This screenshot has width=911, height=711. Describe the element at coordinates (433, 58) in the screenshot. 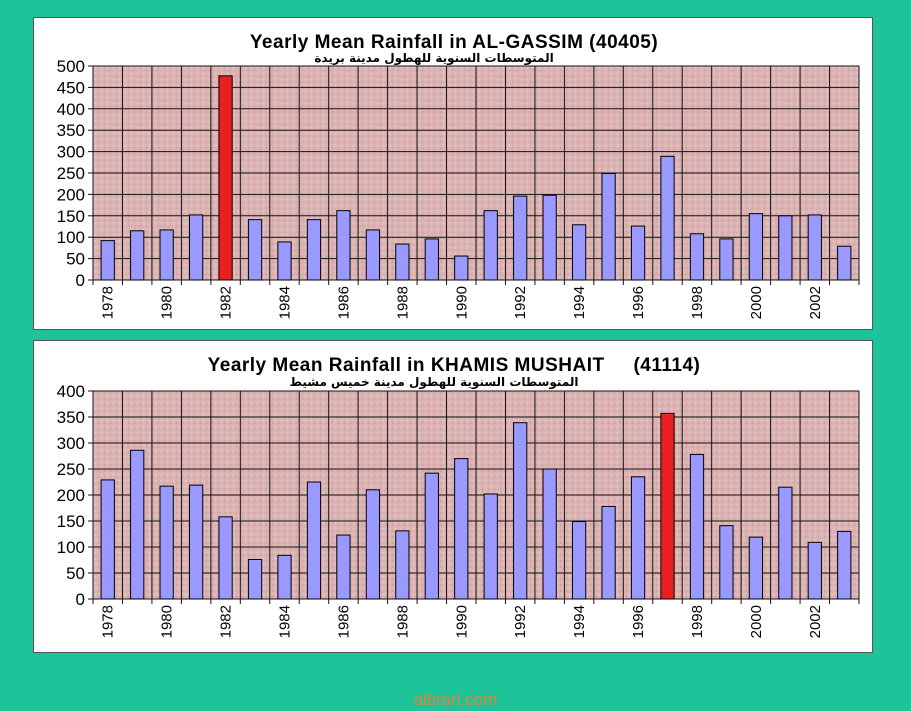

I see `chart-subtitle: المتوسطات السنوية للهطول مدينة بريدة` at that location.